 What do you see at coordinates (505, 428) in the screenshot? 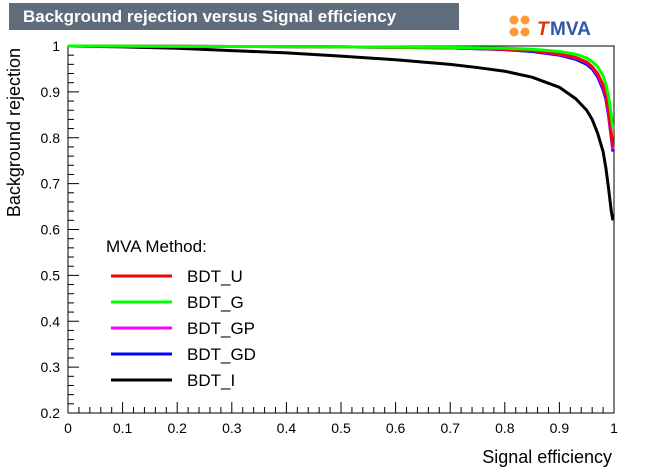
I see `x-tick-label: 0.8` at bounding box center [505, 428].